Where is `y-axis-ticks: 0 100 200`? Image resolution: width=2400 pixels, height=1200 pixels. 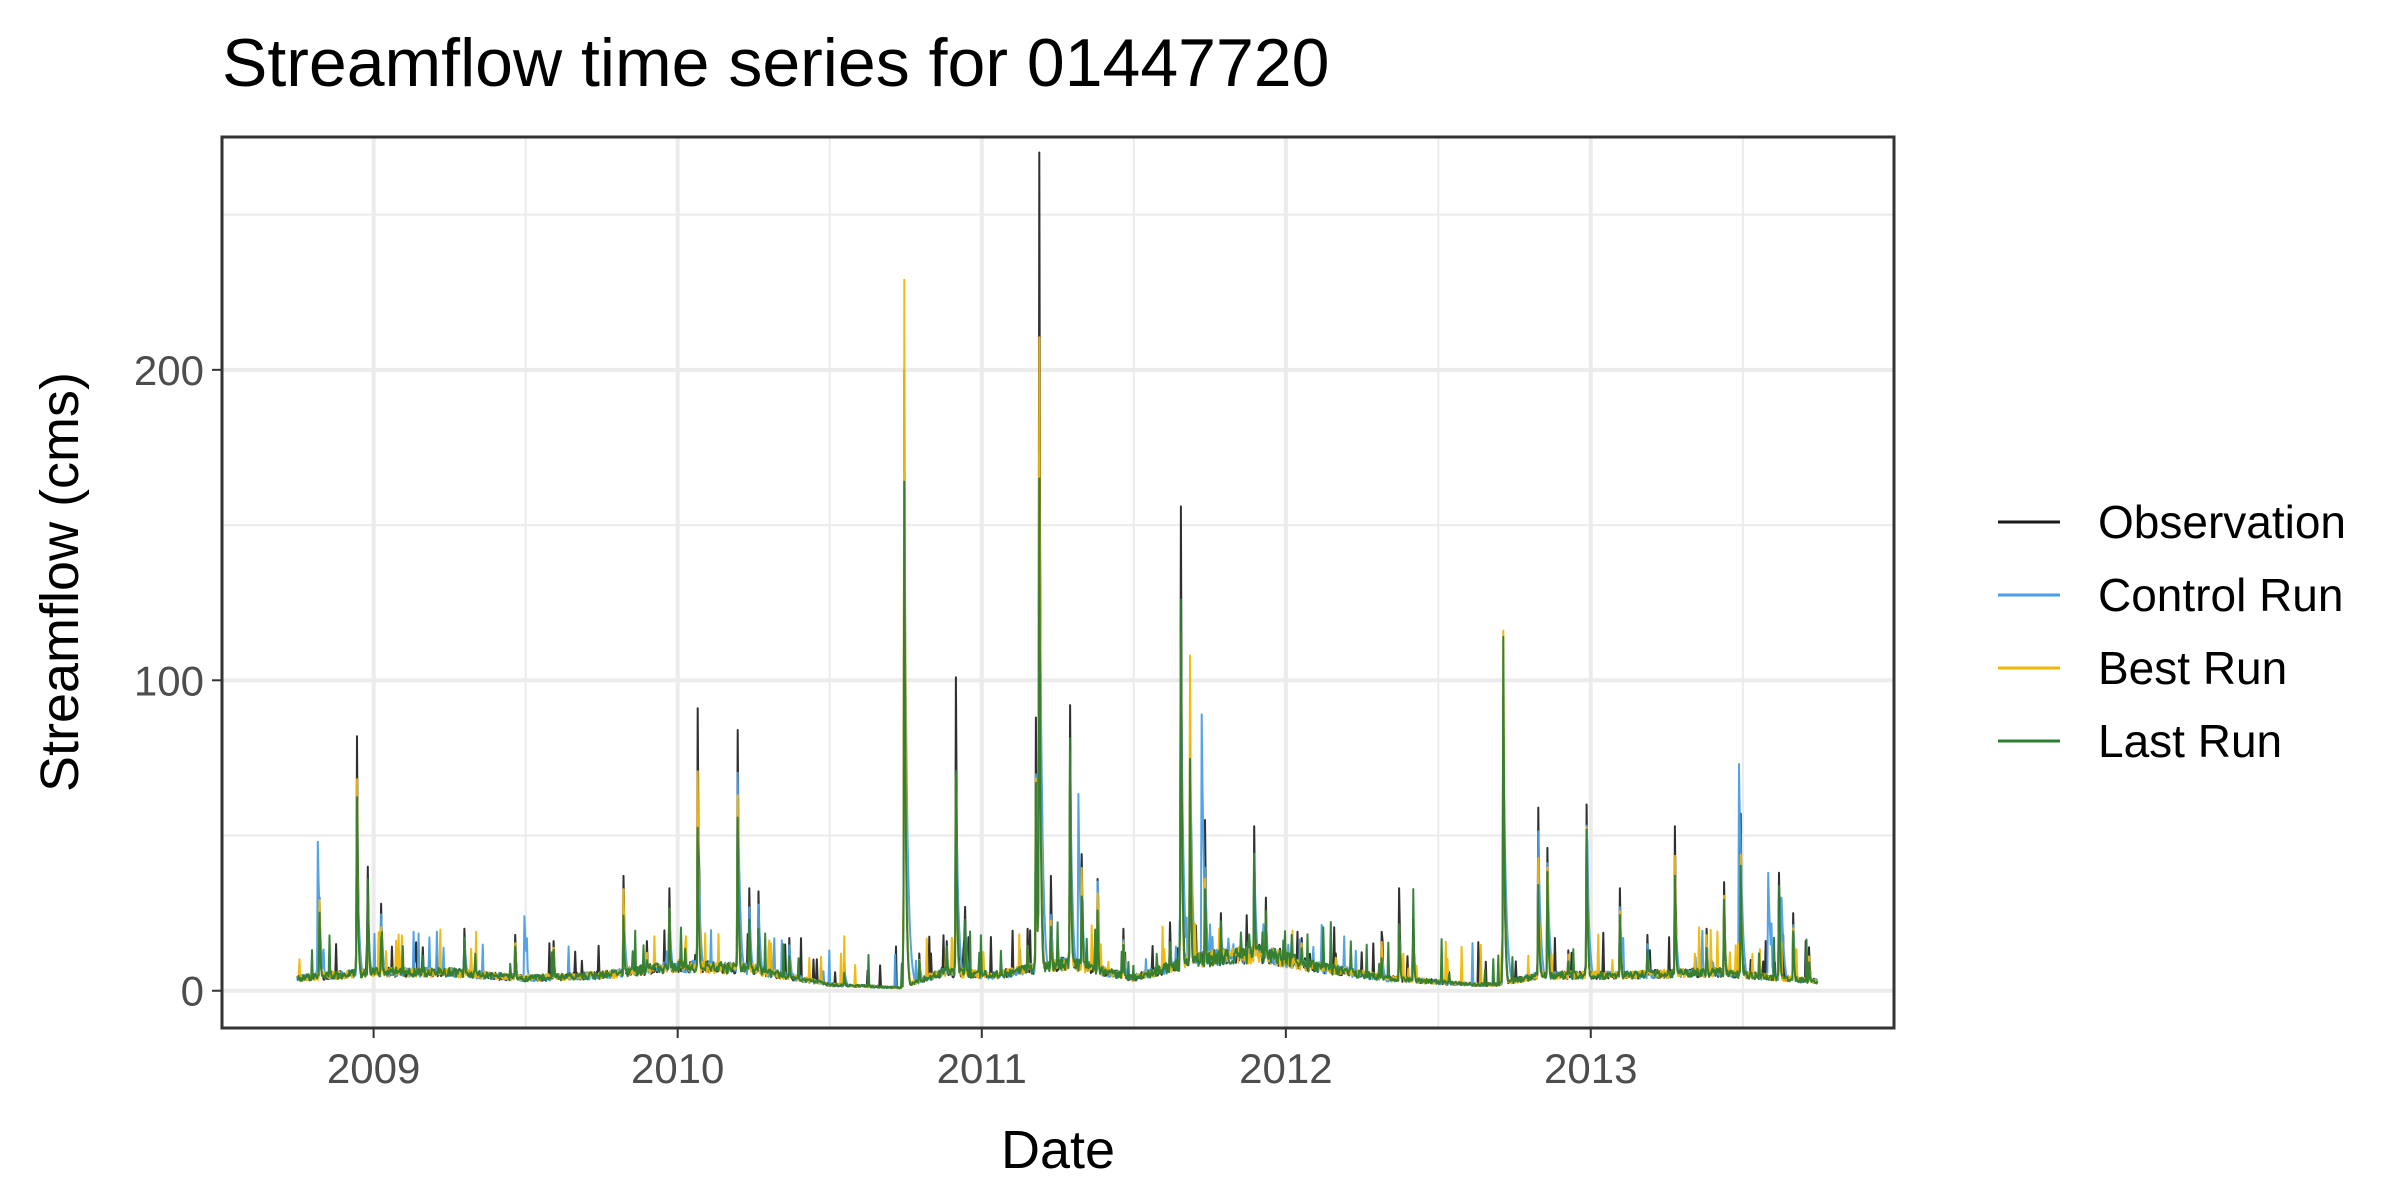
y-axis-ticks: 0 100 200 is located at coordinates (178, 681).